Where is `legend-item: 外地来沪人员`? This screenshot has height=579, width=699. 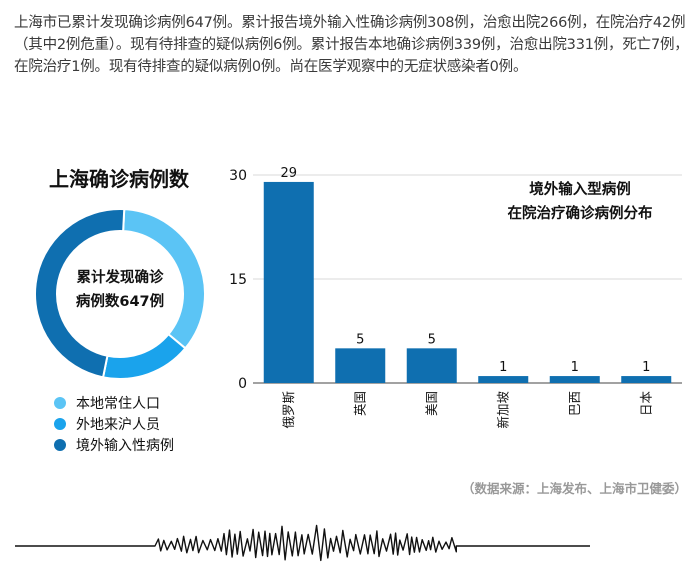 legend-item: 外地来沪人员 is located at coordinates (114, 423).